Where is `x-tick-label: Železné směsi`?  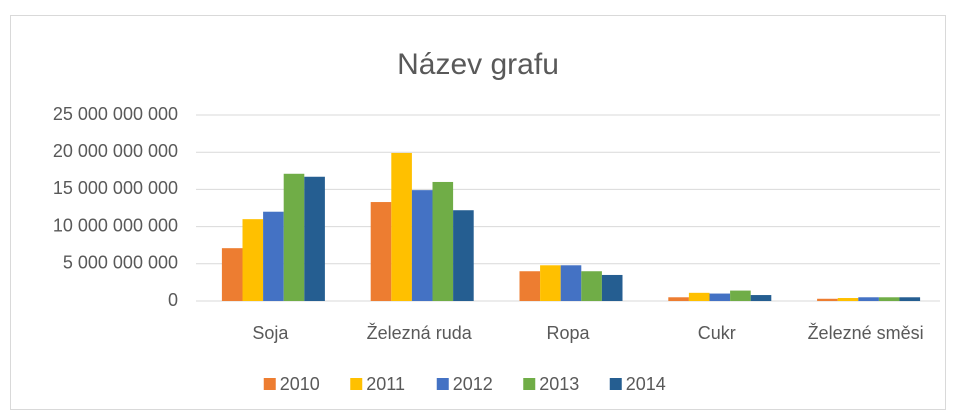 x-tick-label: Železné směsi is located at coordinates (866, 333).